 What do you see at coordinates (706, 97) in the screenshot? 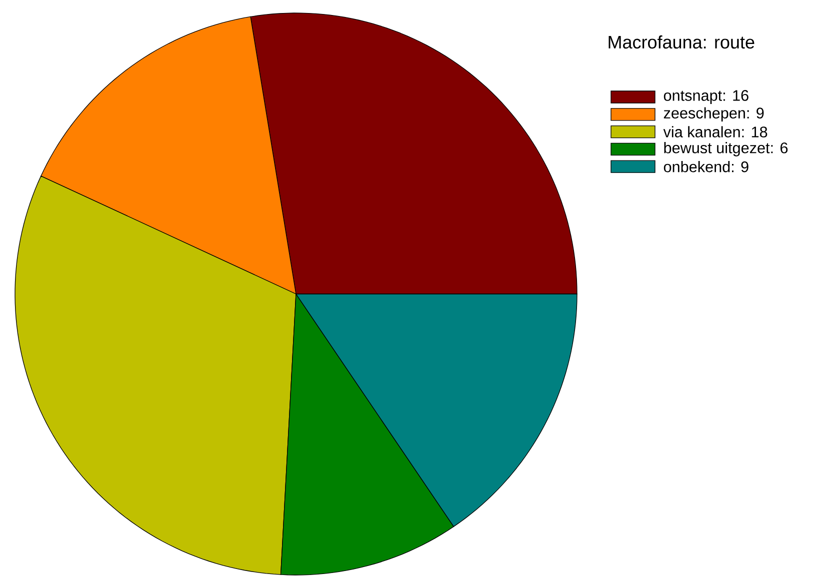
I see `legend-label: ontsnapt: 16` at bounding box center [706, 97].